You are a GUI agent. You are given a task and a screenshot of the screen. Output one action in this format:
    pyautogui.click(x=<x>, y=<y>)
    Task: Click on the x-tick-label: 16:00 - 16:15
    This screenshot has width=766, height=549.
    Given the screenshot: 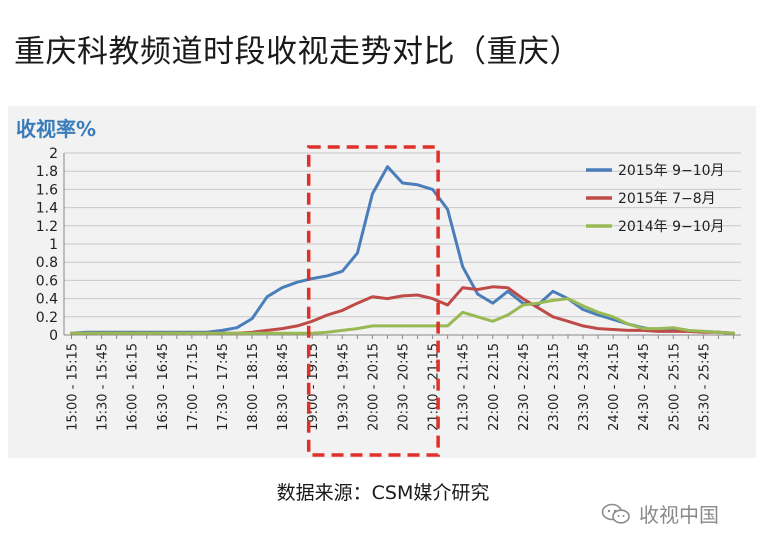 What is the action you would take?
    pyautogui.click(x=133, y=387)
    